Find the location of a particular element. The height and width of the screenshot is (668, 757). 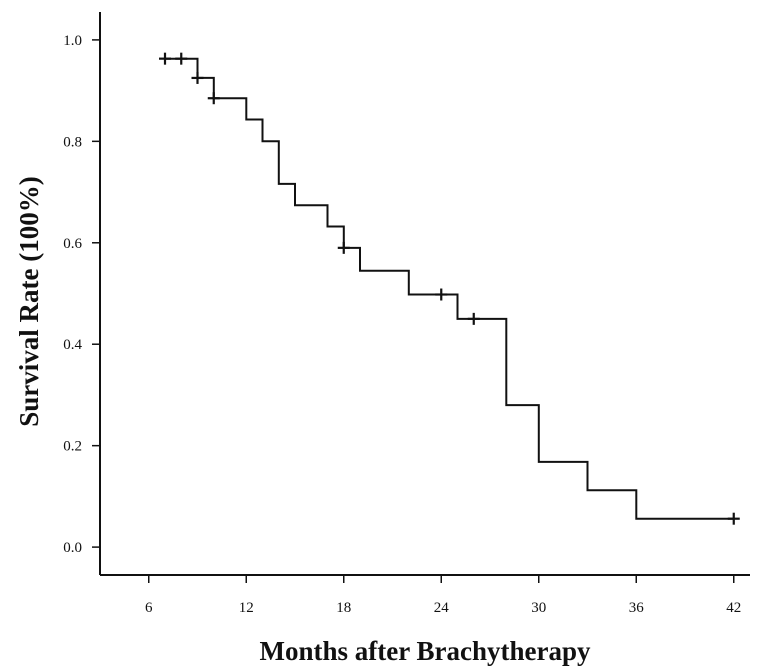

x-axis-ticks: 6 12 18 24 30 36 42 is located at coordinates (443, 595).